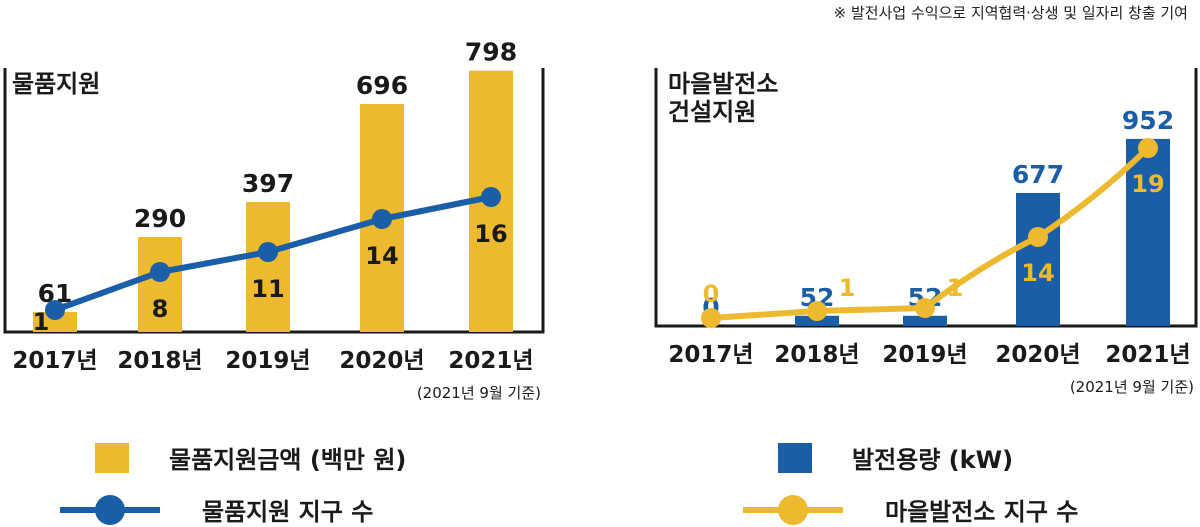 The width and height of the screenshot is (1200, 527). Describe the element at coordinates (723, 84) in the screenshot. I see `chart-title-line: 마을발전소` at that location.